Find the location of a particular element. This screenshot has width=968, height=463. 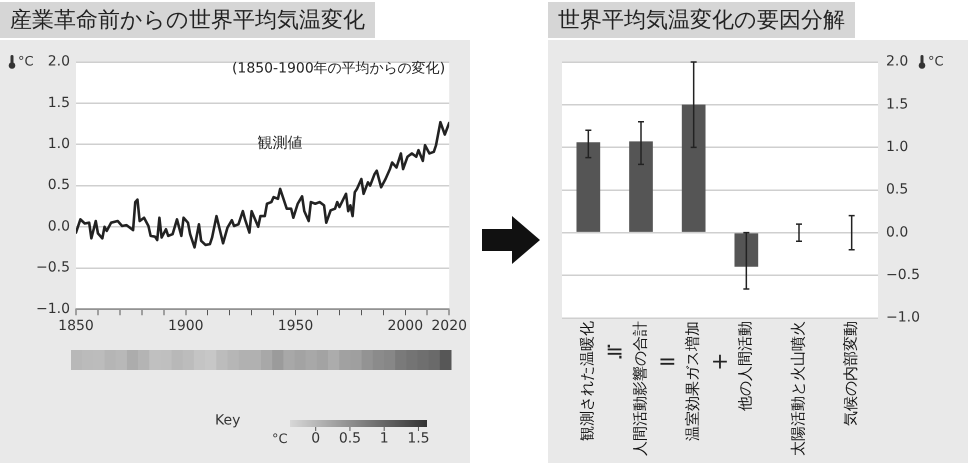

x-tick-label: 観測された温暖化 is located at coordinates (587, 381).